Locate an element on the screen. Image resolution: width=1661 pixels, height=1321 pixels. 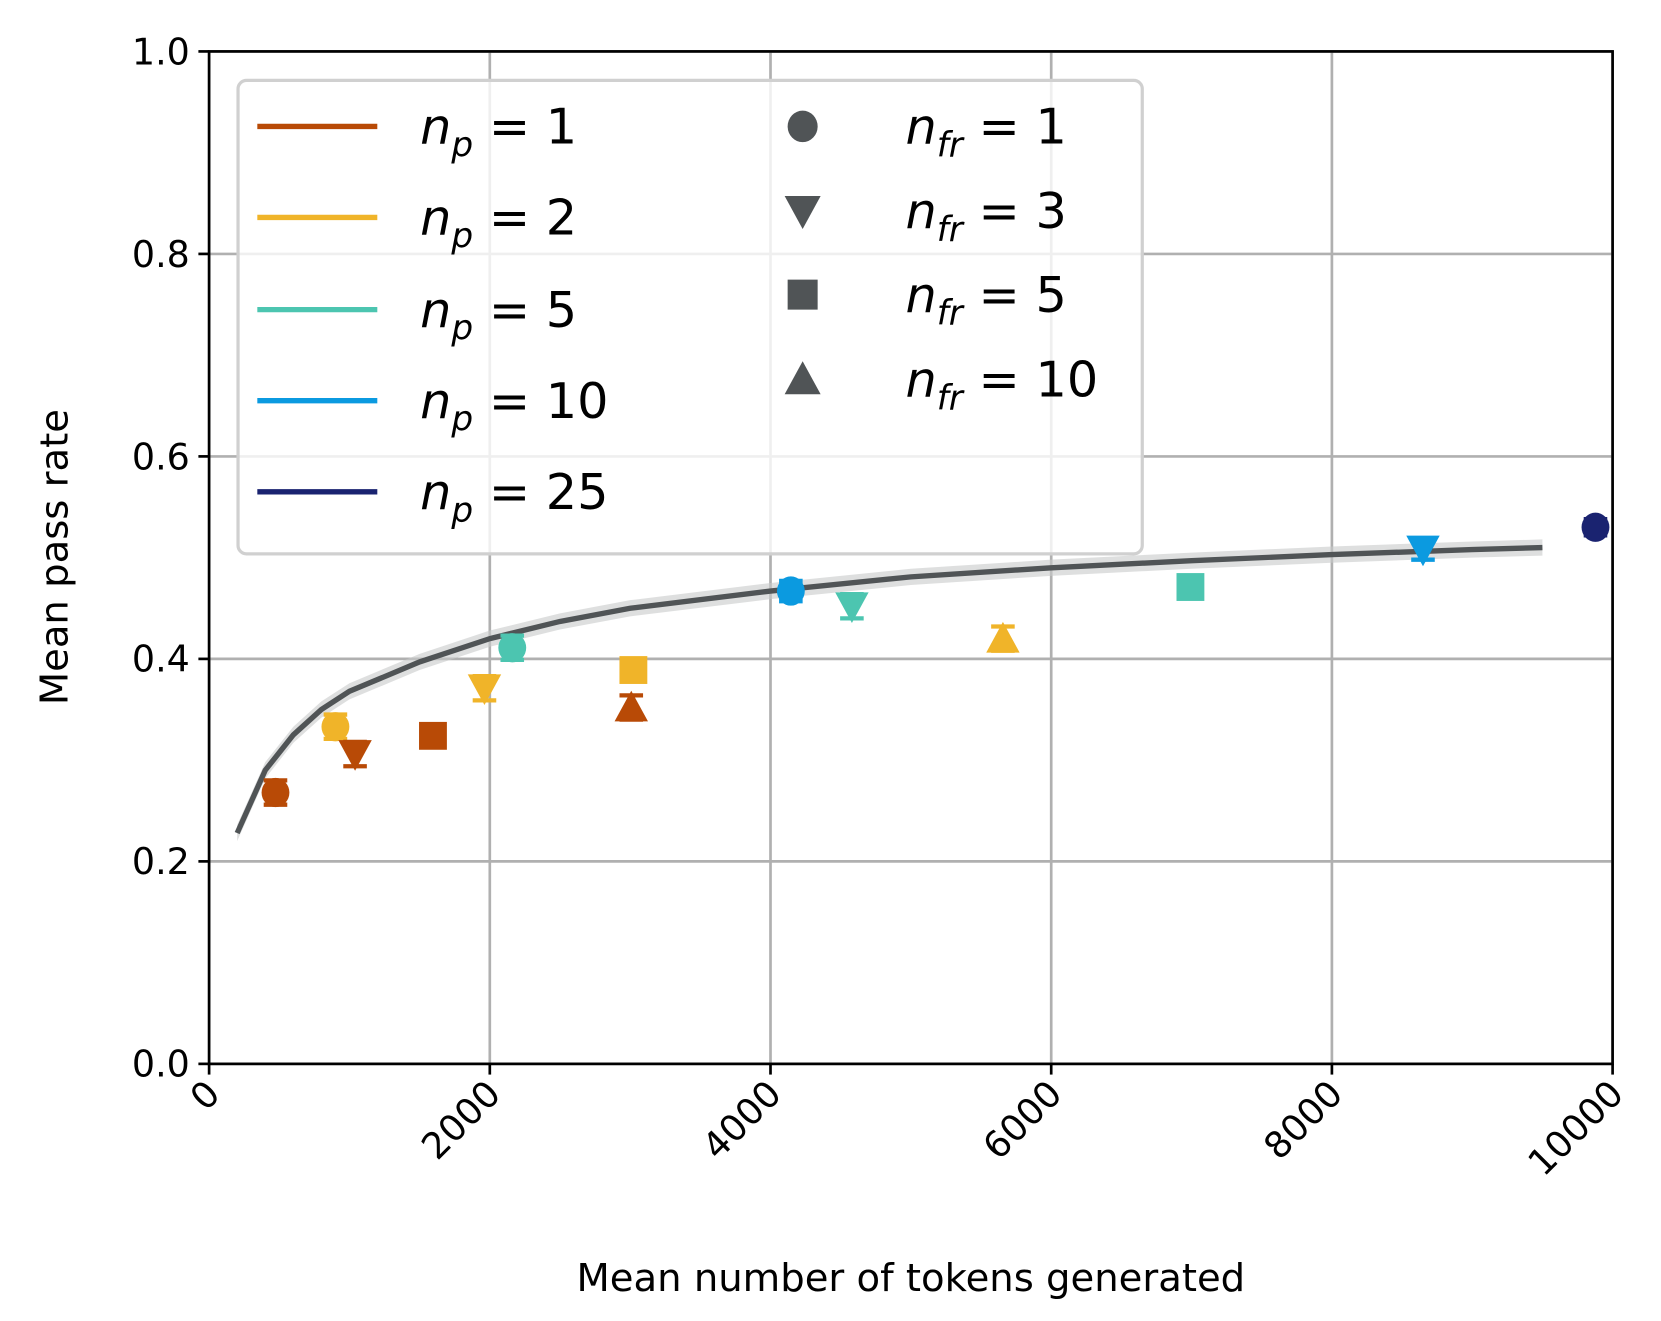
legend-label-np-2: np = 2 is located at coordinates (498, 223).